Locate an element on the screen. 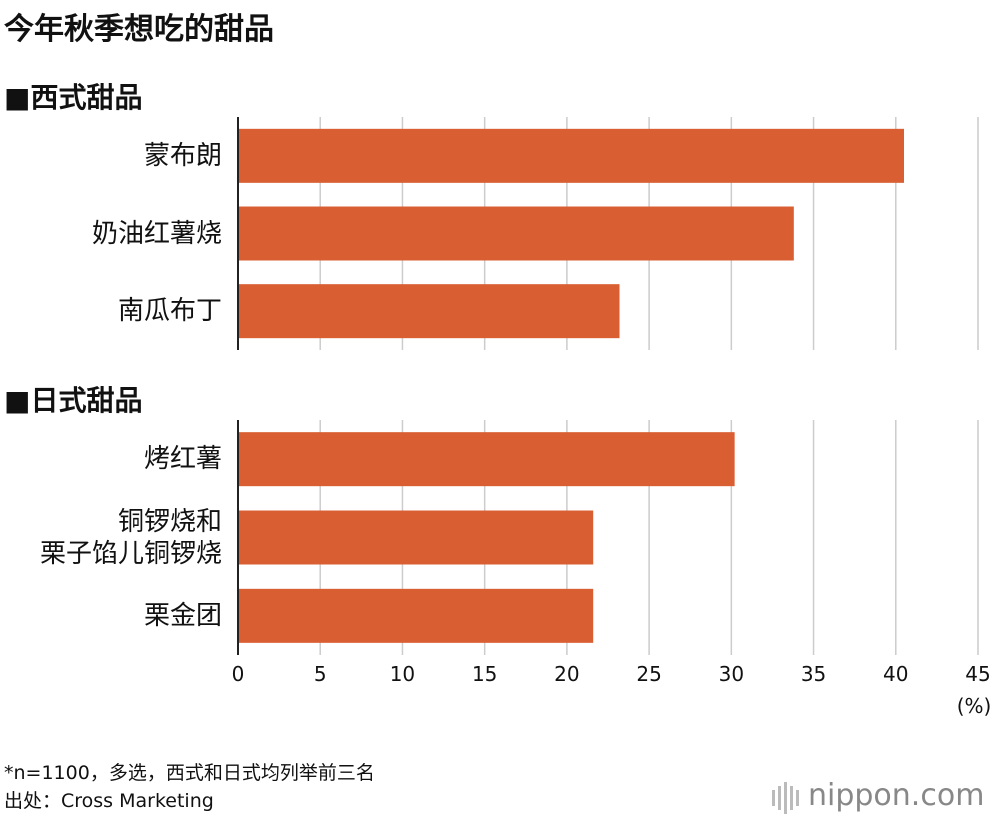 This screenshot has height=818, width=1000. footnote: *n=1100，多选，西式和日式均列举前三名 is located at coordinates (189, 773).